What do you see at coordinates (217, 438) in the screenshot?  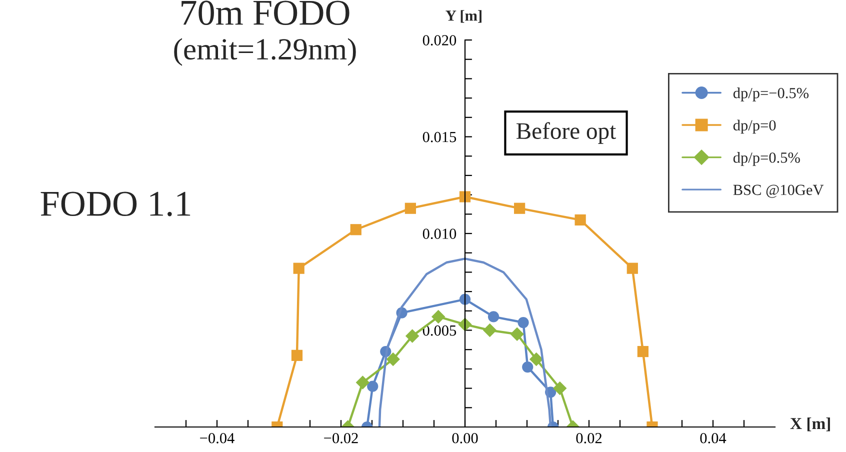 I see `x-tick-label: −0.04` at bounding box center [217, 438].